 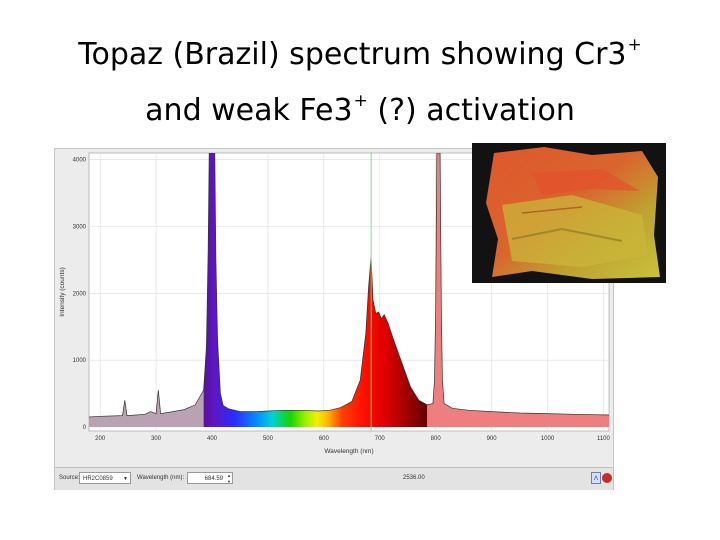 What do you see at coordinates (161, 478) in the screenshot?
I see `wavelength-label: Wavelength (nm):` at bounding box center [161, 478].